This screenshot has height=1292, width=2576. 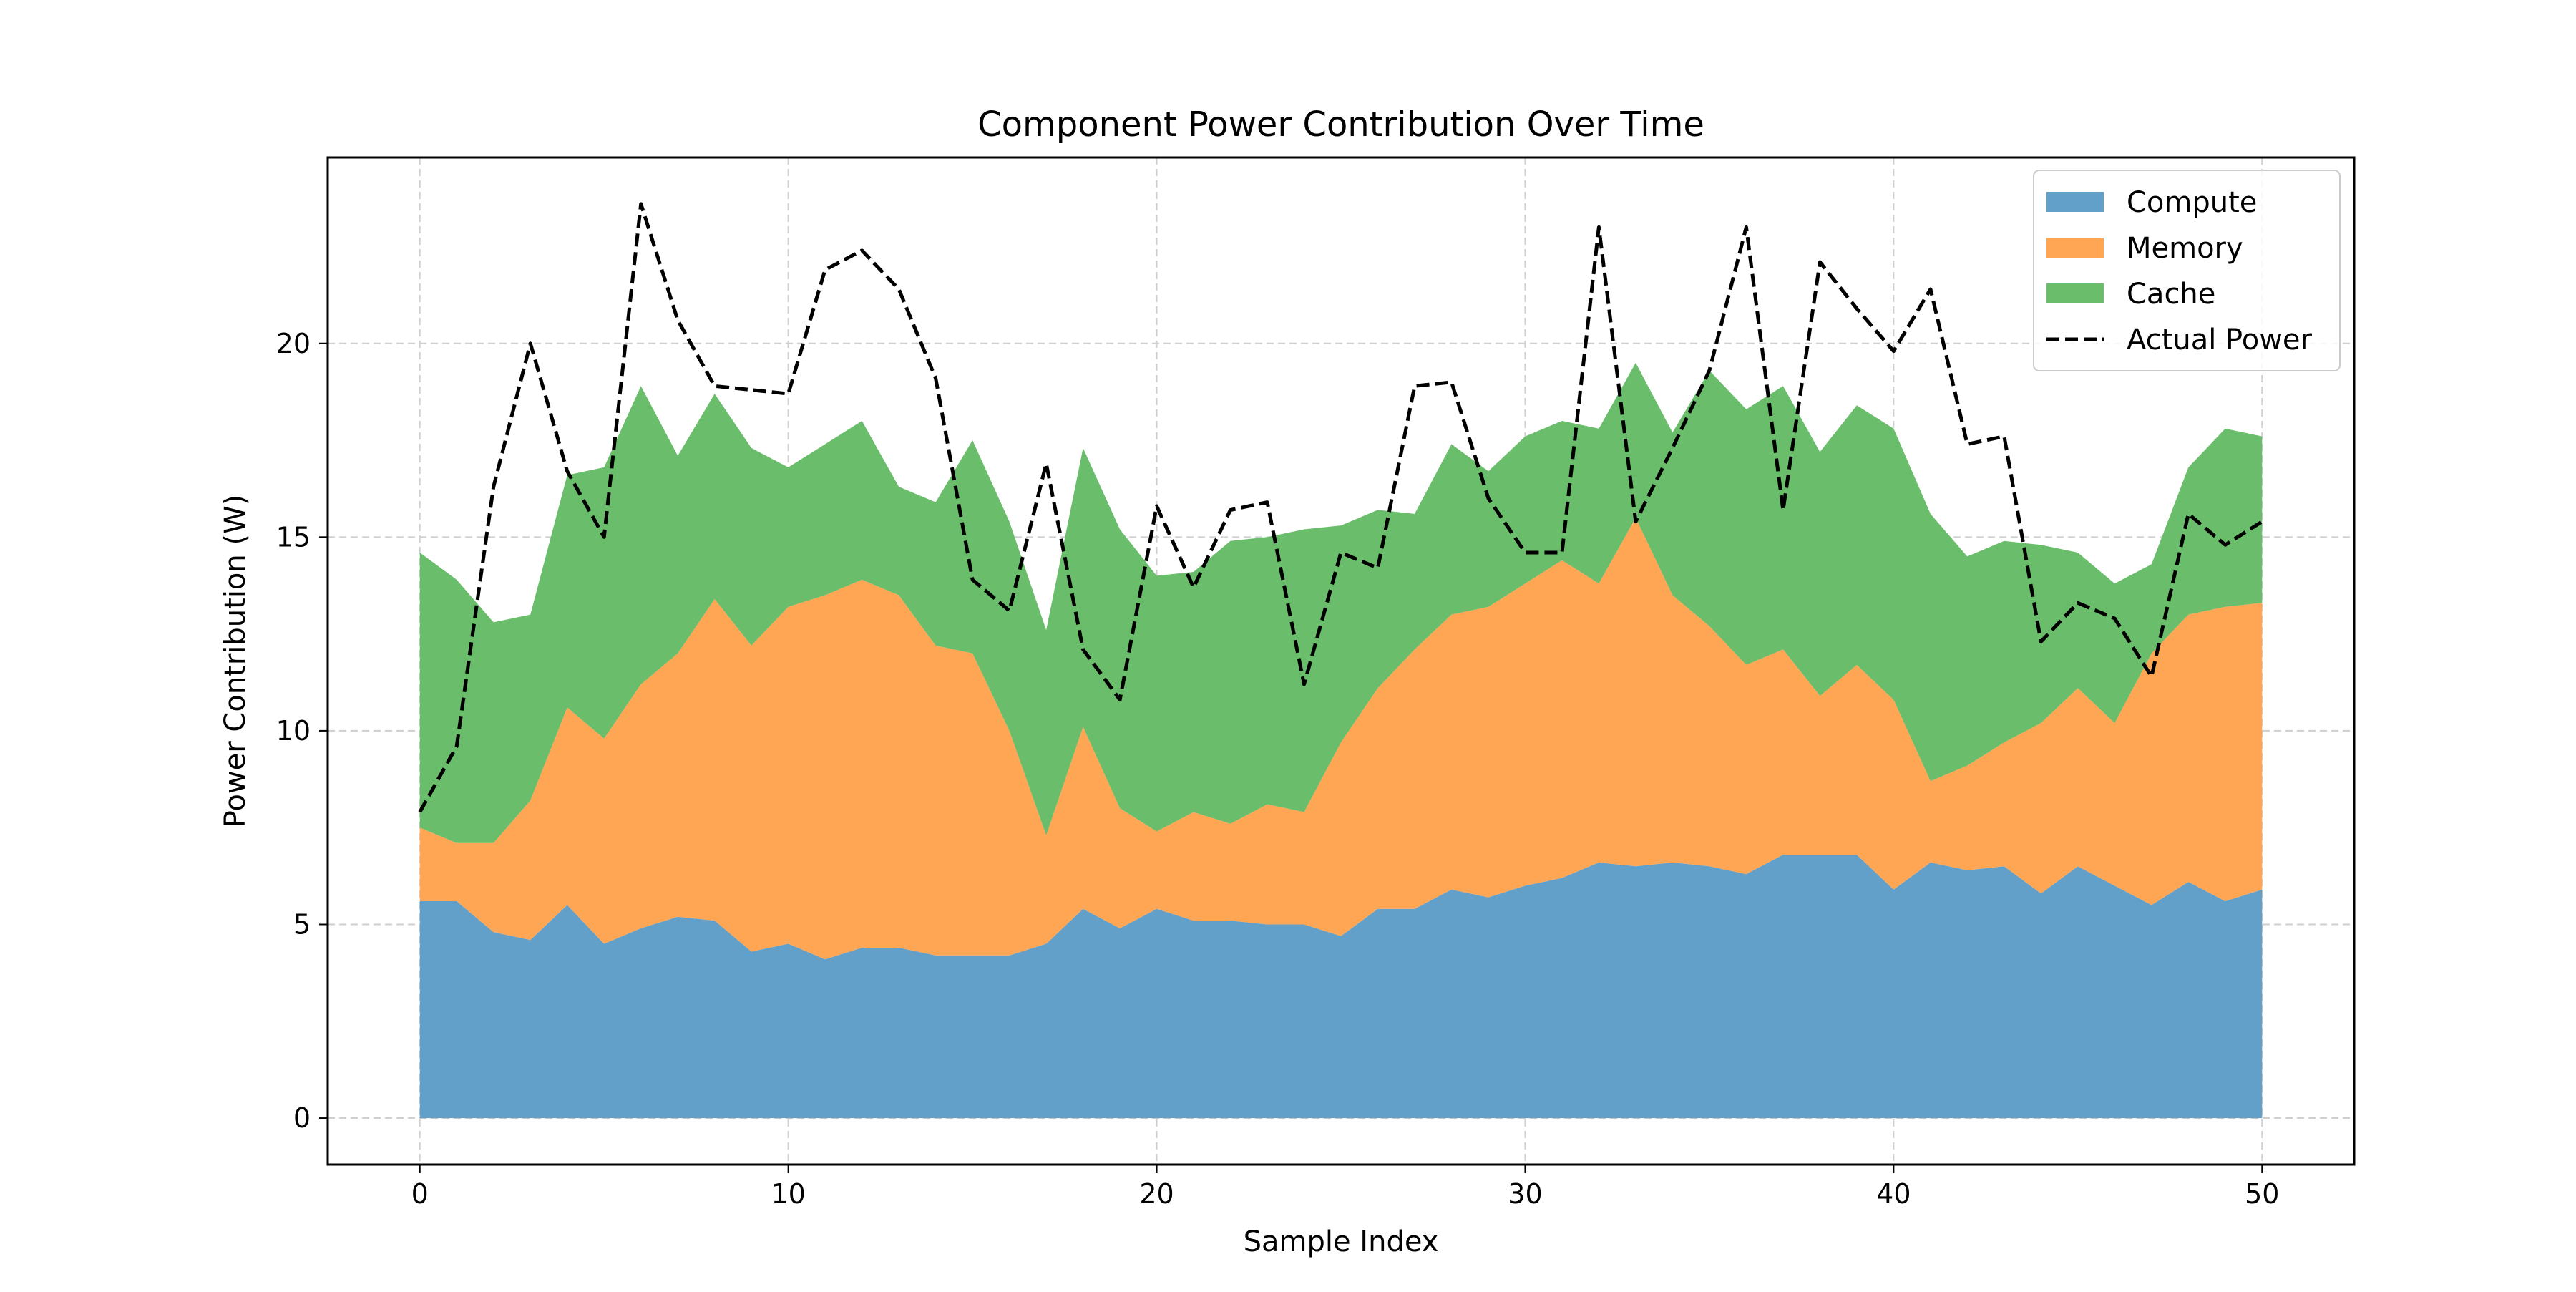 I want to click on legend-label-cache: Cache, so click(x=2171, y=294).